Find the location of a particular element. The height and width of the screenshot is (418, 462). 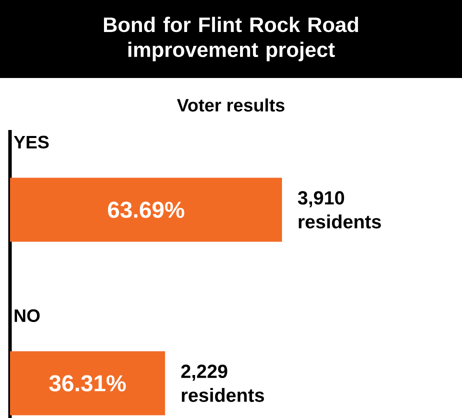

chart-title: Bond for Flint Rock Road improvement project is located at coordinates (231, 39).